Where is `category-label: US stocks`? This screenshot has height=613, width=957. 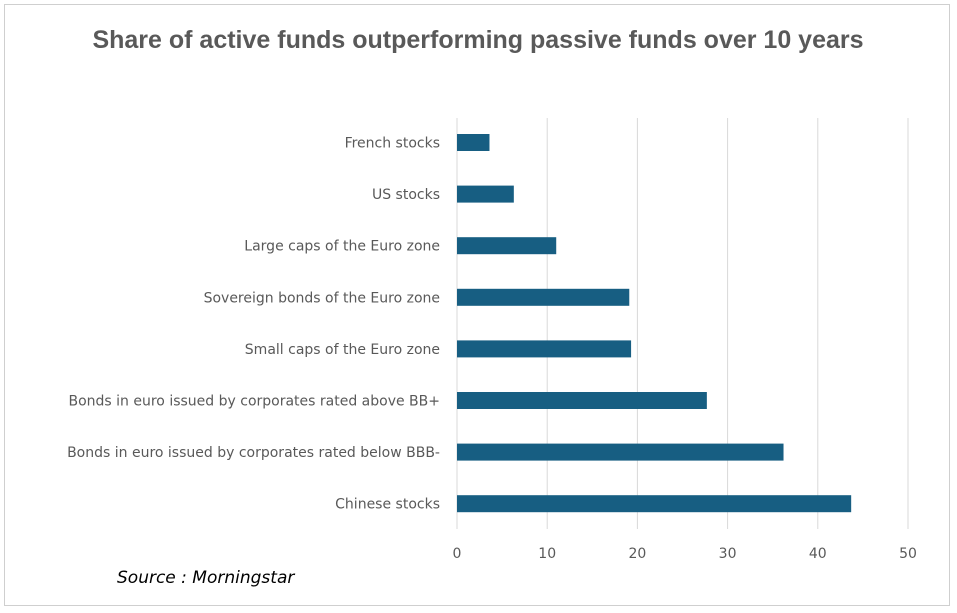 category-label: US stocks is located at coordinates (406, 195).